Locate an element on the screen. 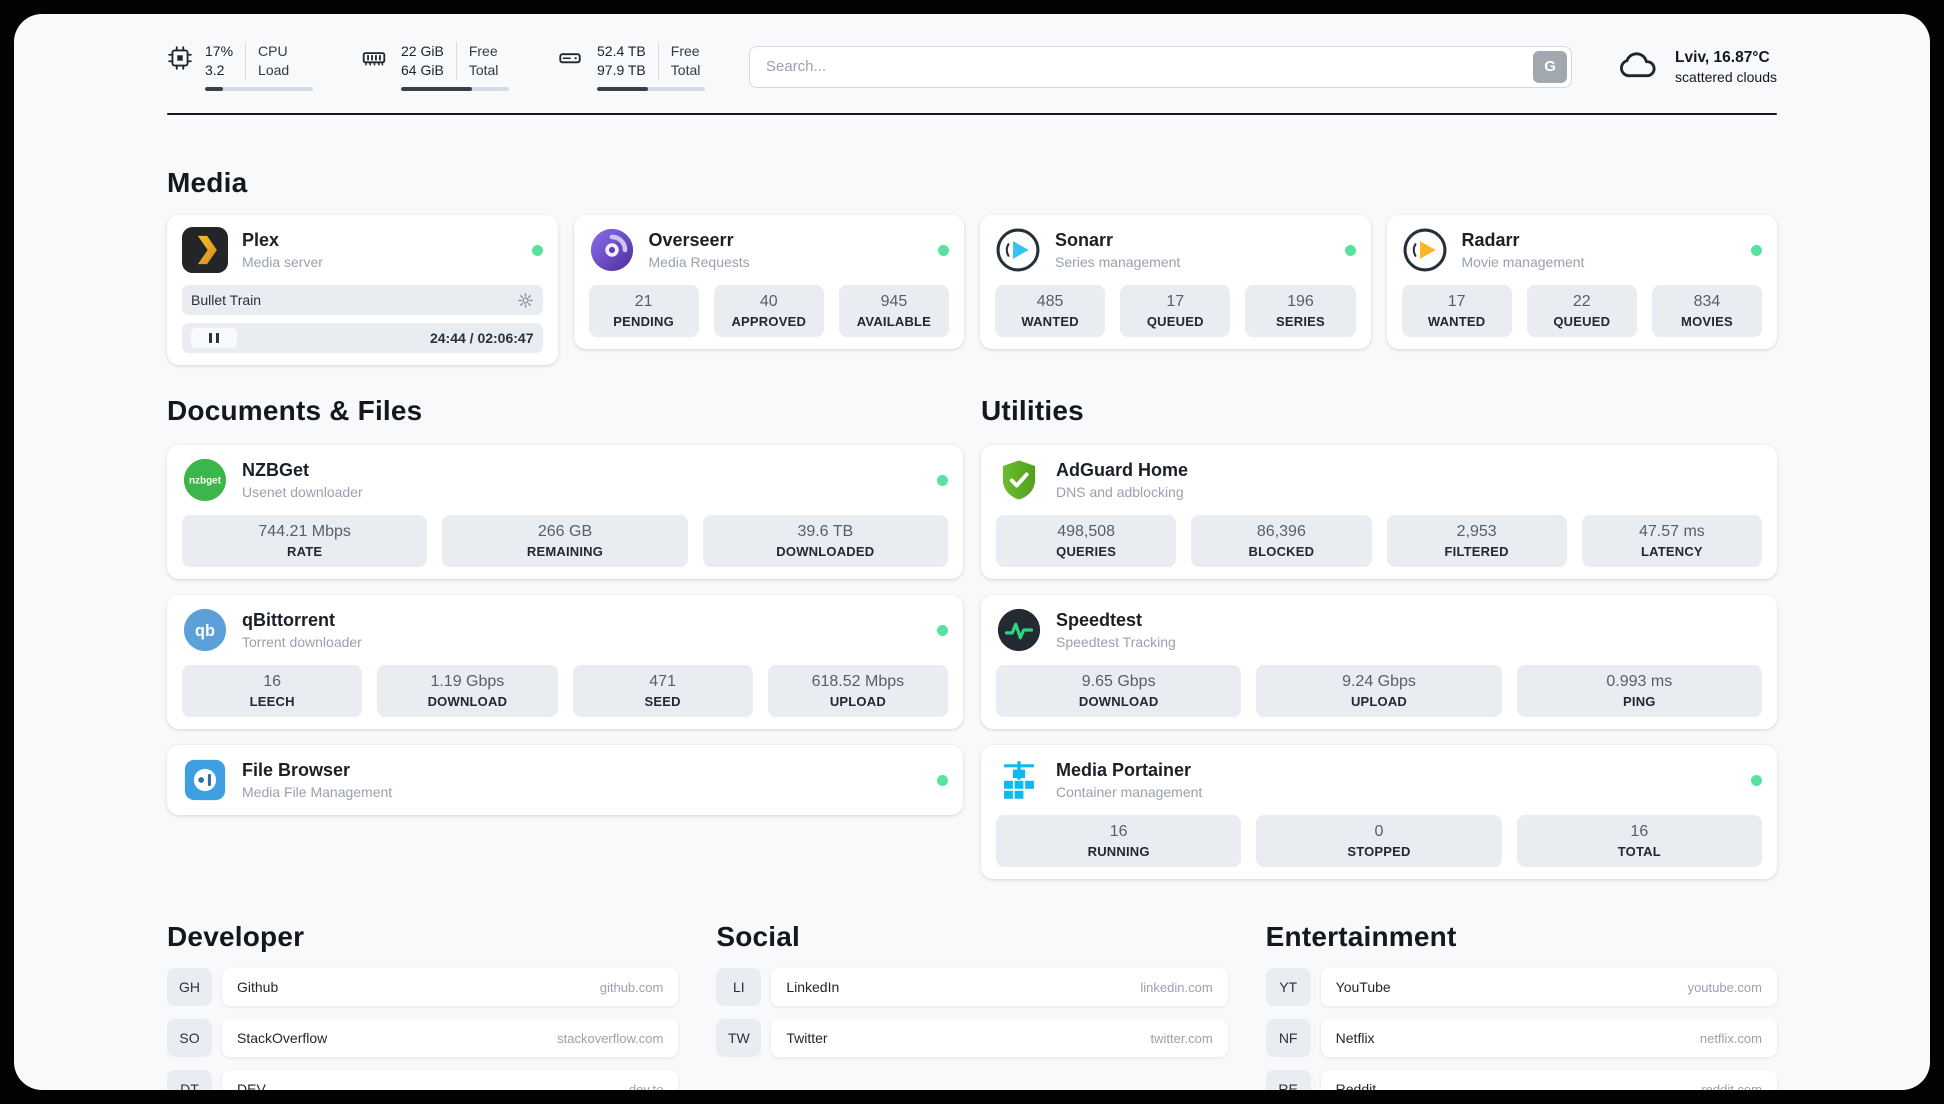 The width and height of the screenshot is (1944, 1104). filebrowser-icon is located at coordinates (205, 780).